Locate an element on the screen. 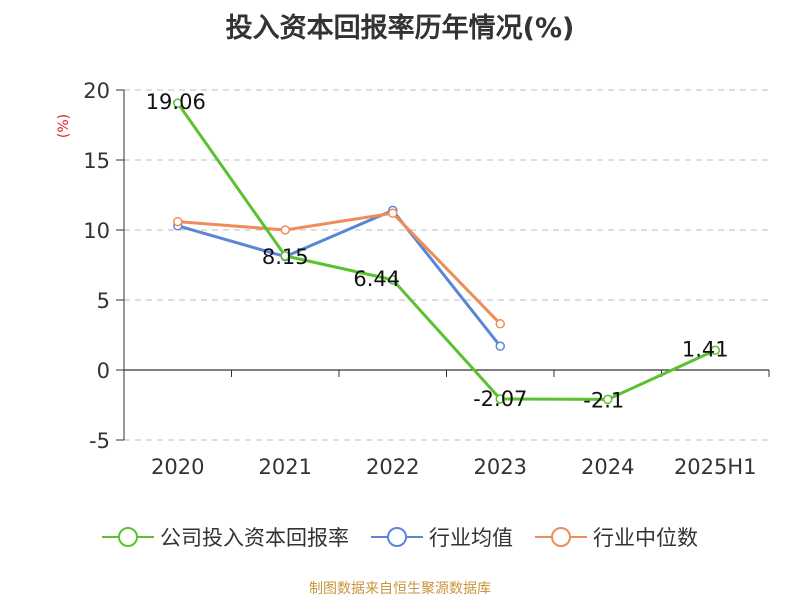 The width and height of the screenshot is (800, 600). y-tick-label: 20 is located at coordinates (96, 91).